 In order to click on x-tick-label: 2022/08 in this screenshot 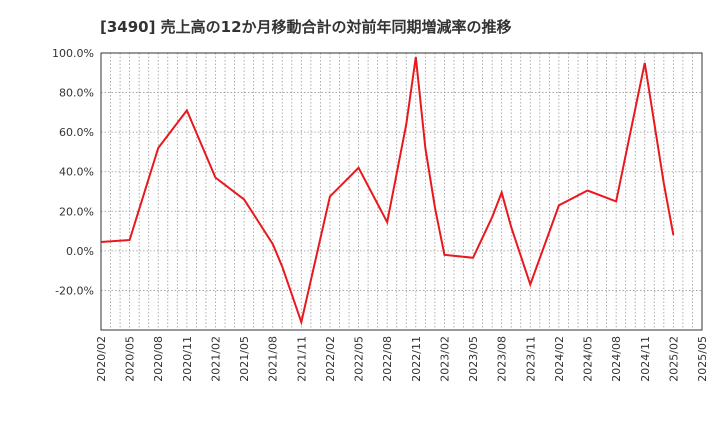, I will do `click(387, 359)`.